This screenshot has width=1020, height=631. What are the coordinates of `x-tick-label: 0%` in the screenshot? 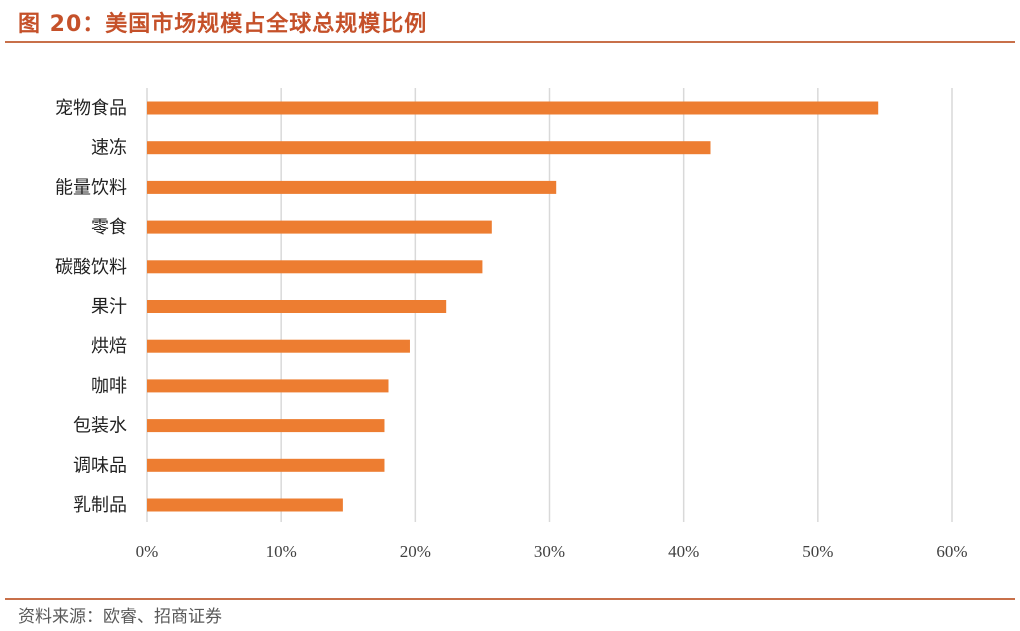 It's located at (147, 551).